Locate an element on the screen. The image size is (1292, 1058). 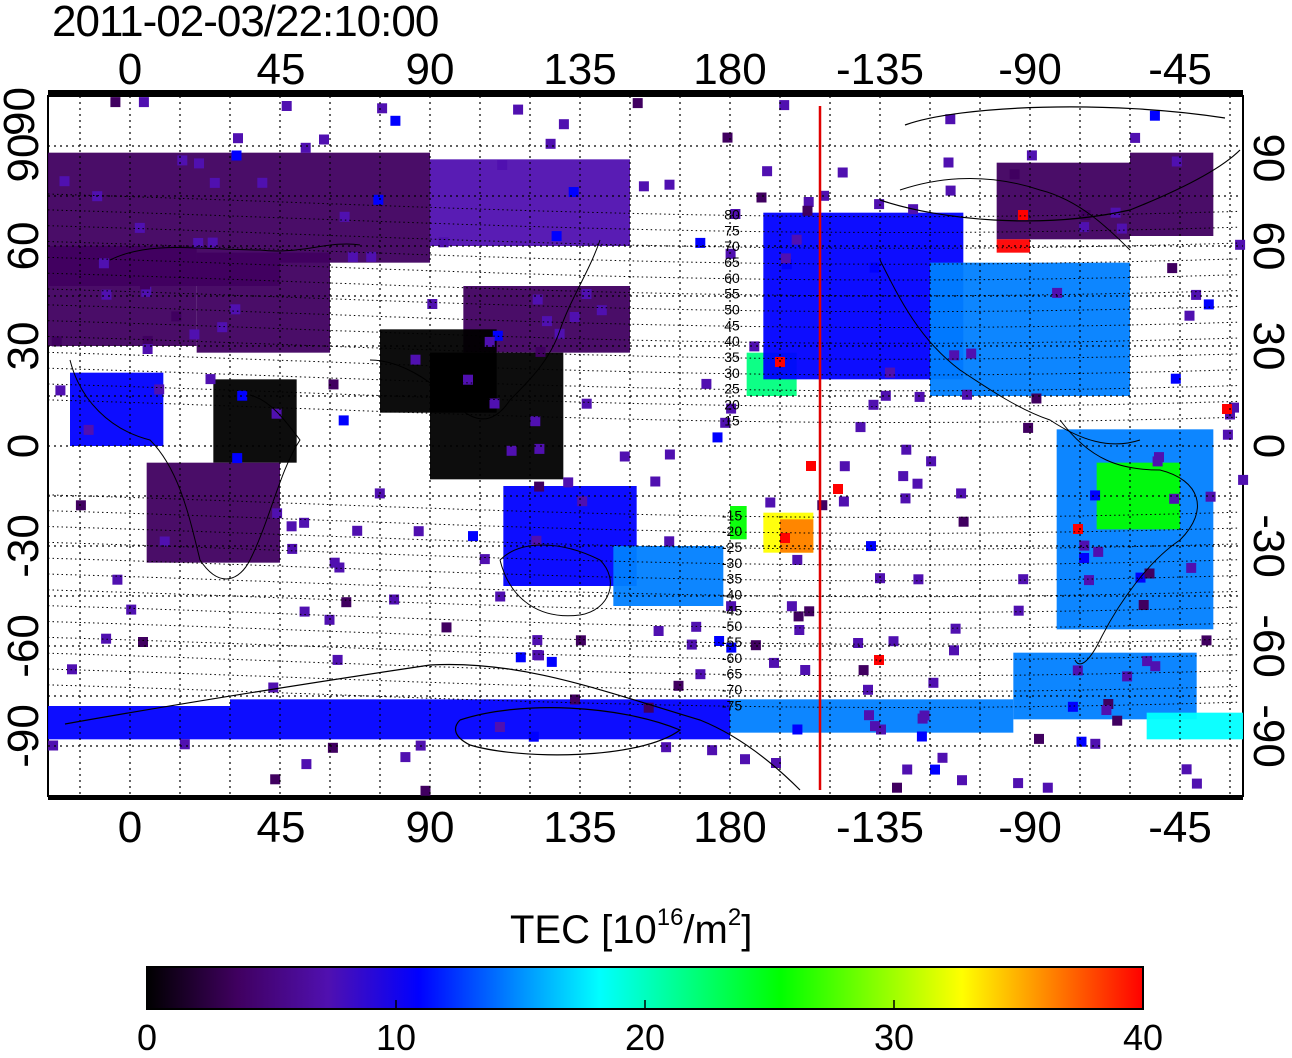
right-lat-label: 0 is located at coordinates (1268, 446).